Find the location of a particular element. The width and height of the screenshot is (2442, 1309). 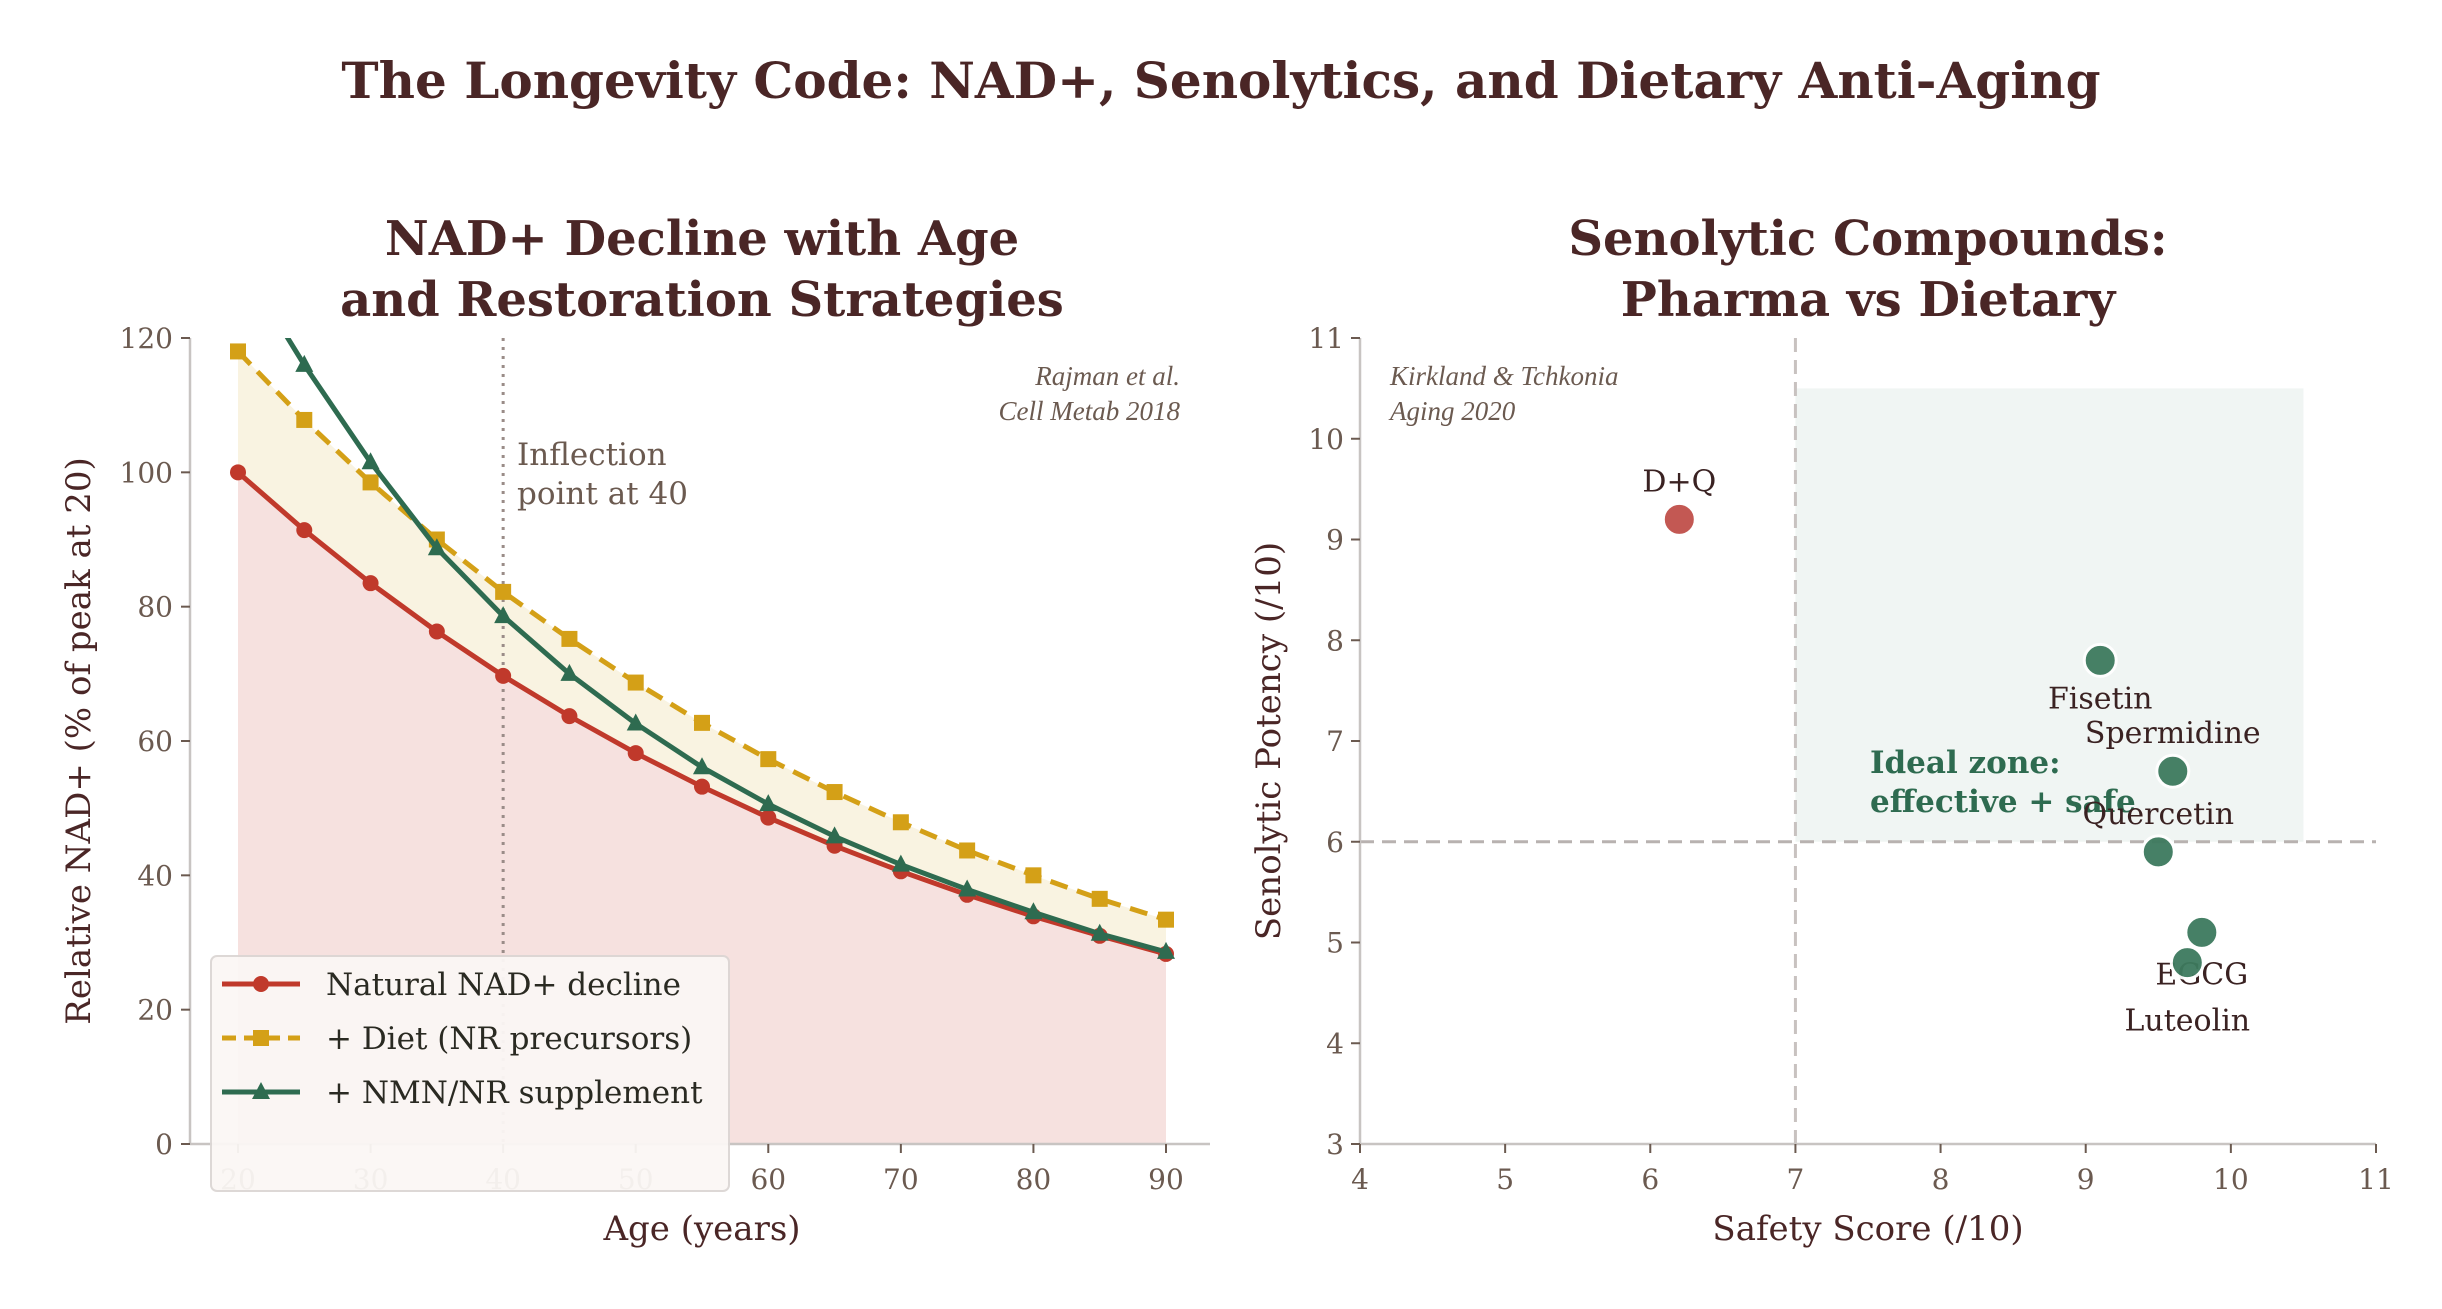

y-tick-label: 4 is located at coordinates (1335, 1043).